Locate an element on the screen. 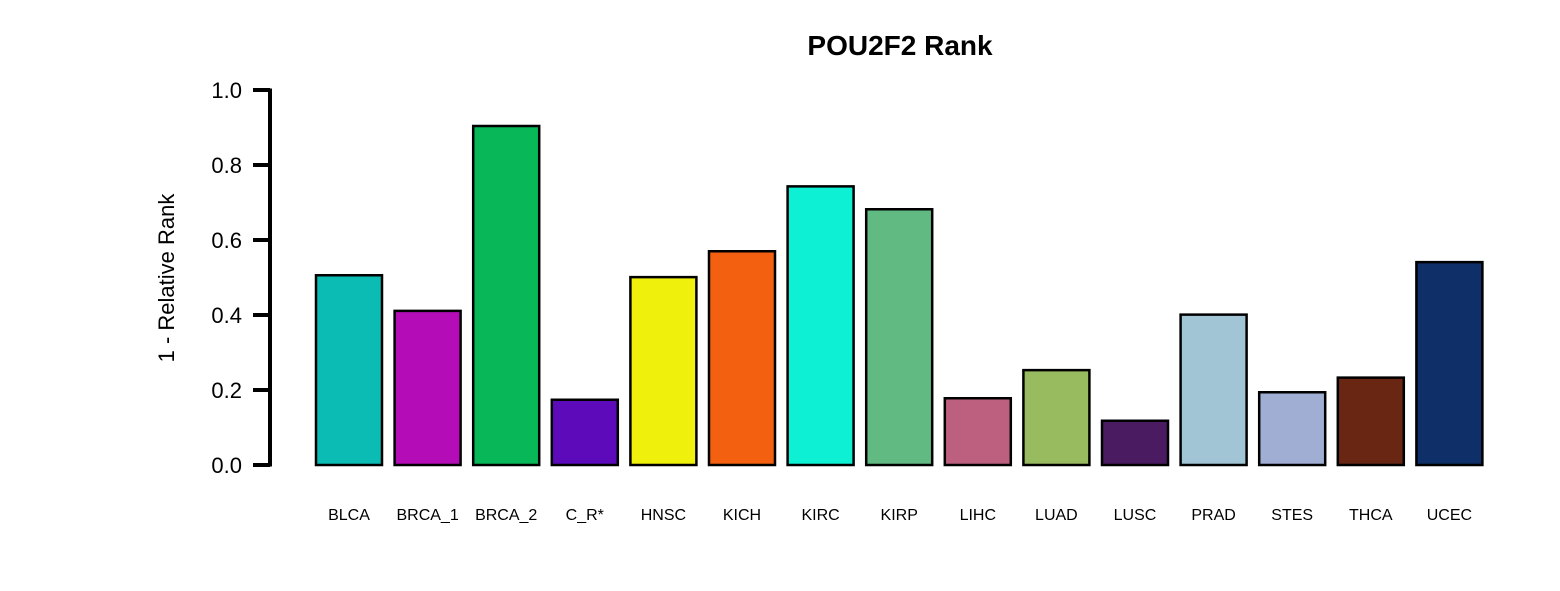 The height and width of the screenshot is (591, 1560). x-tick-label: HNSC is located at coordinates (663, 515).